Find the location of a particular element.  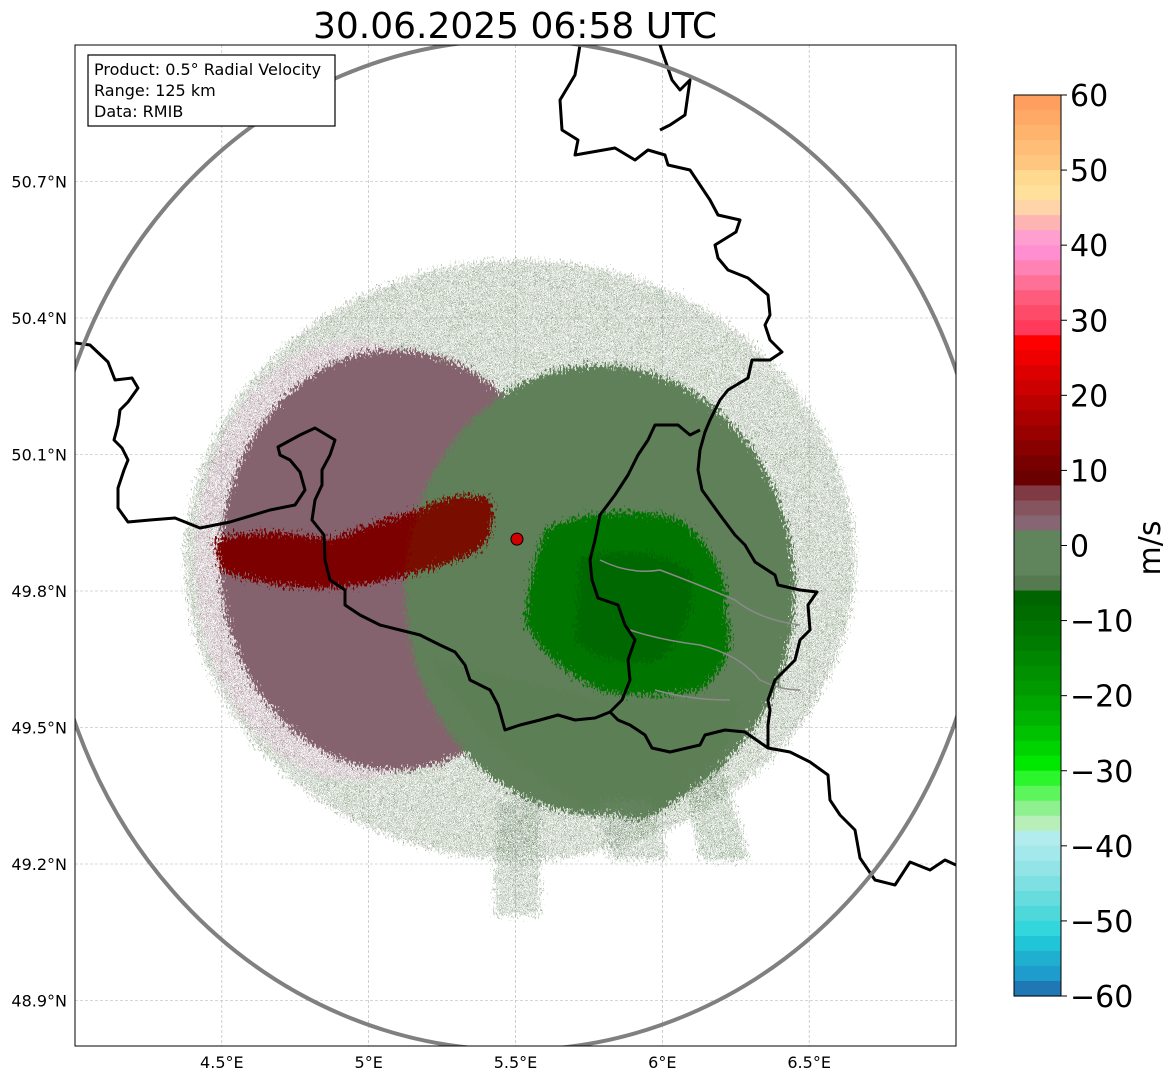

info-range: Range: 125 km is located at coordinates (155, 90).